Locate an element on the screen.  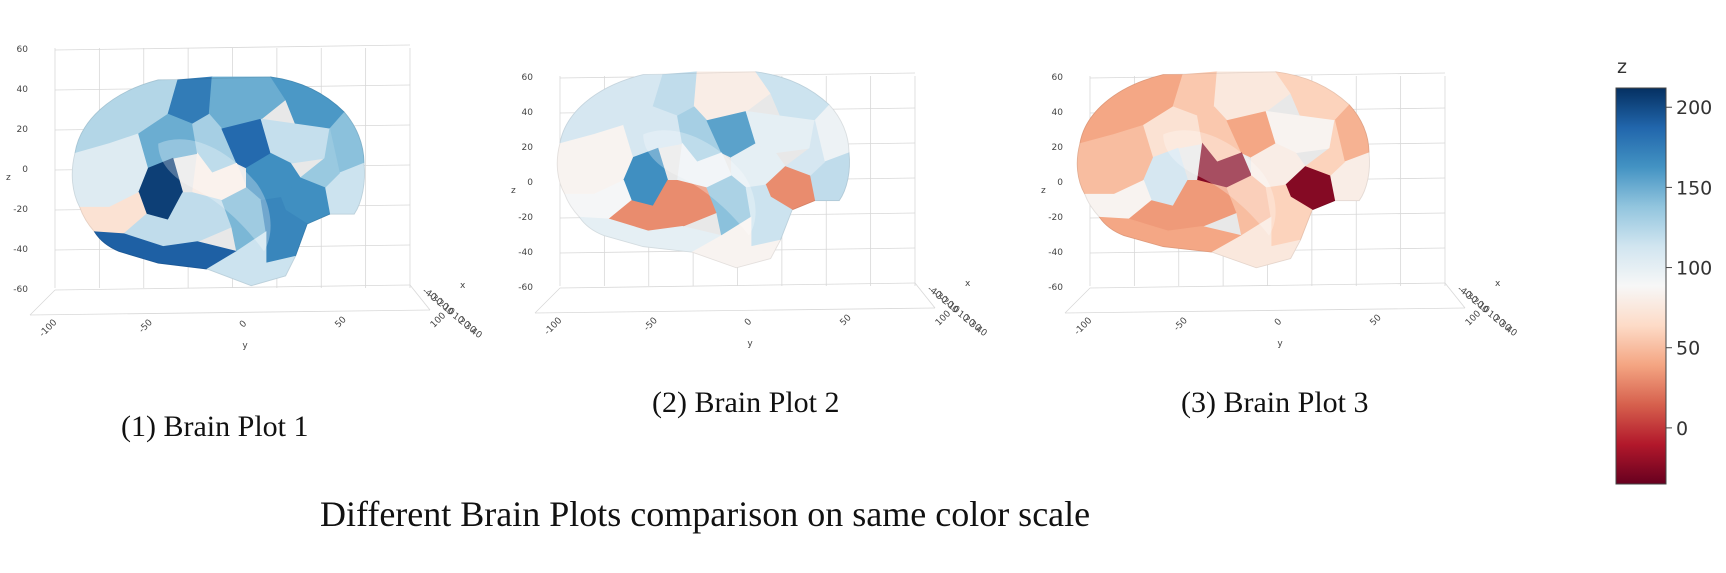
plot-3-outline-stroke is located at coordinates (1223, 170).